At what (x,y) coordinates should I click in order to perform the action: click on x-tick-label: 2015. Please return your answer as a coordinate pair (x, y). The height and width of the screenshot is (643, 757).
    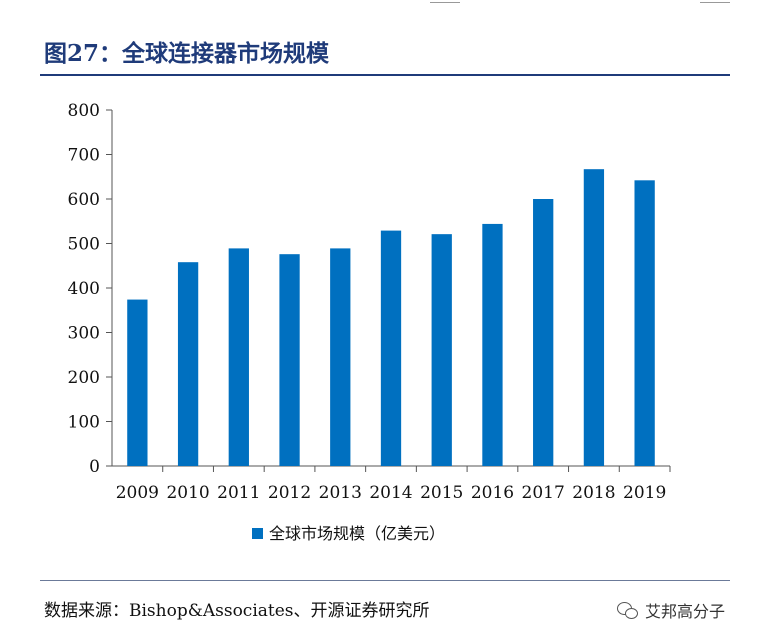
    Looking at the image, I should click on (441, 493).